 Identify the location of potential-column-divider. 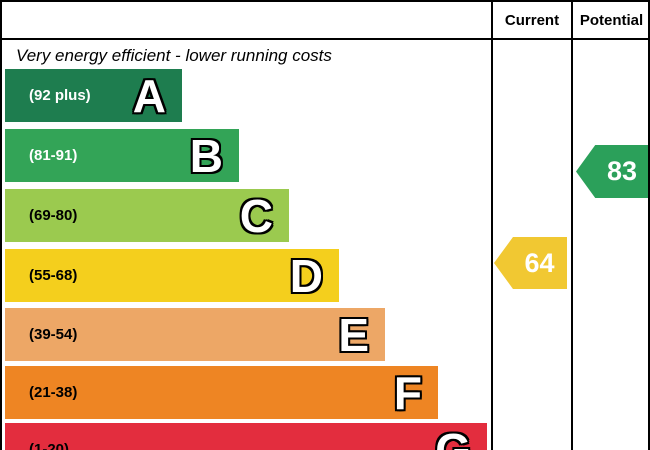
(572, 226).